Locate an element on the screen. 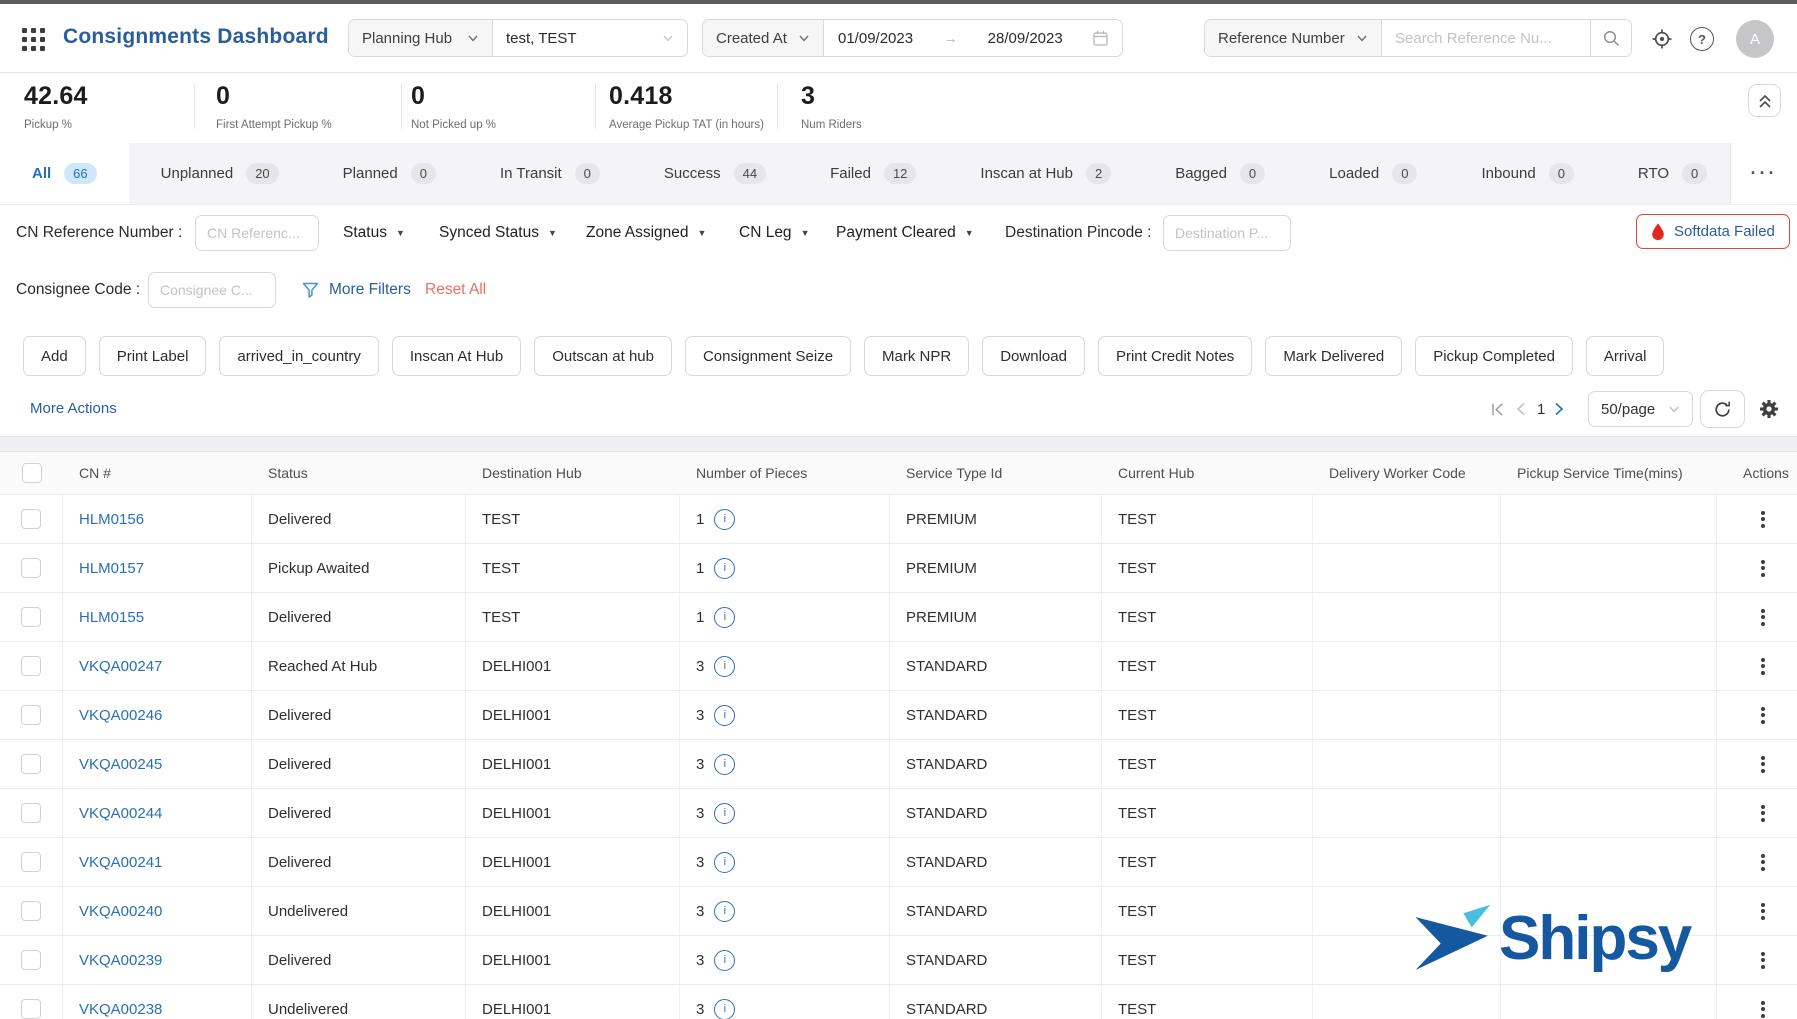  filter-dropdown-cn-leg: CN Leg ▼ is located at coordinates (774, 233).